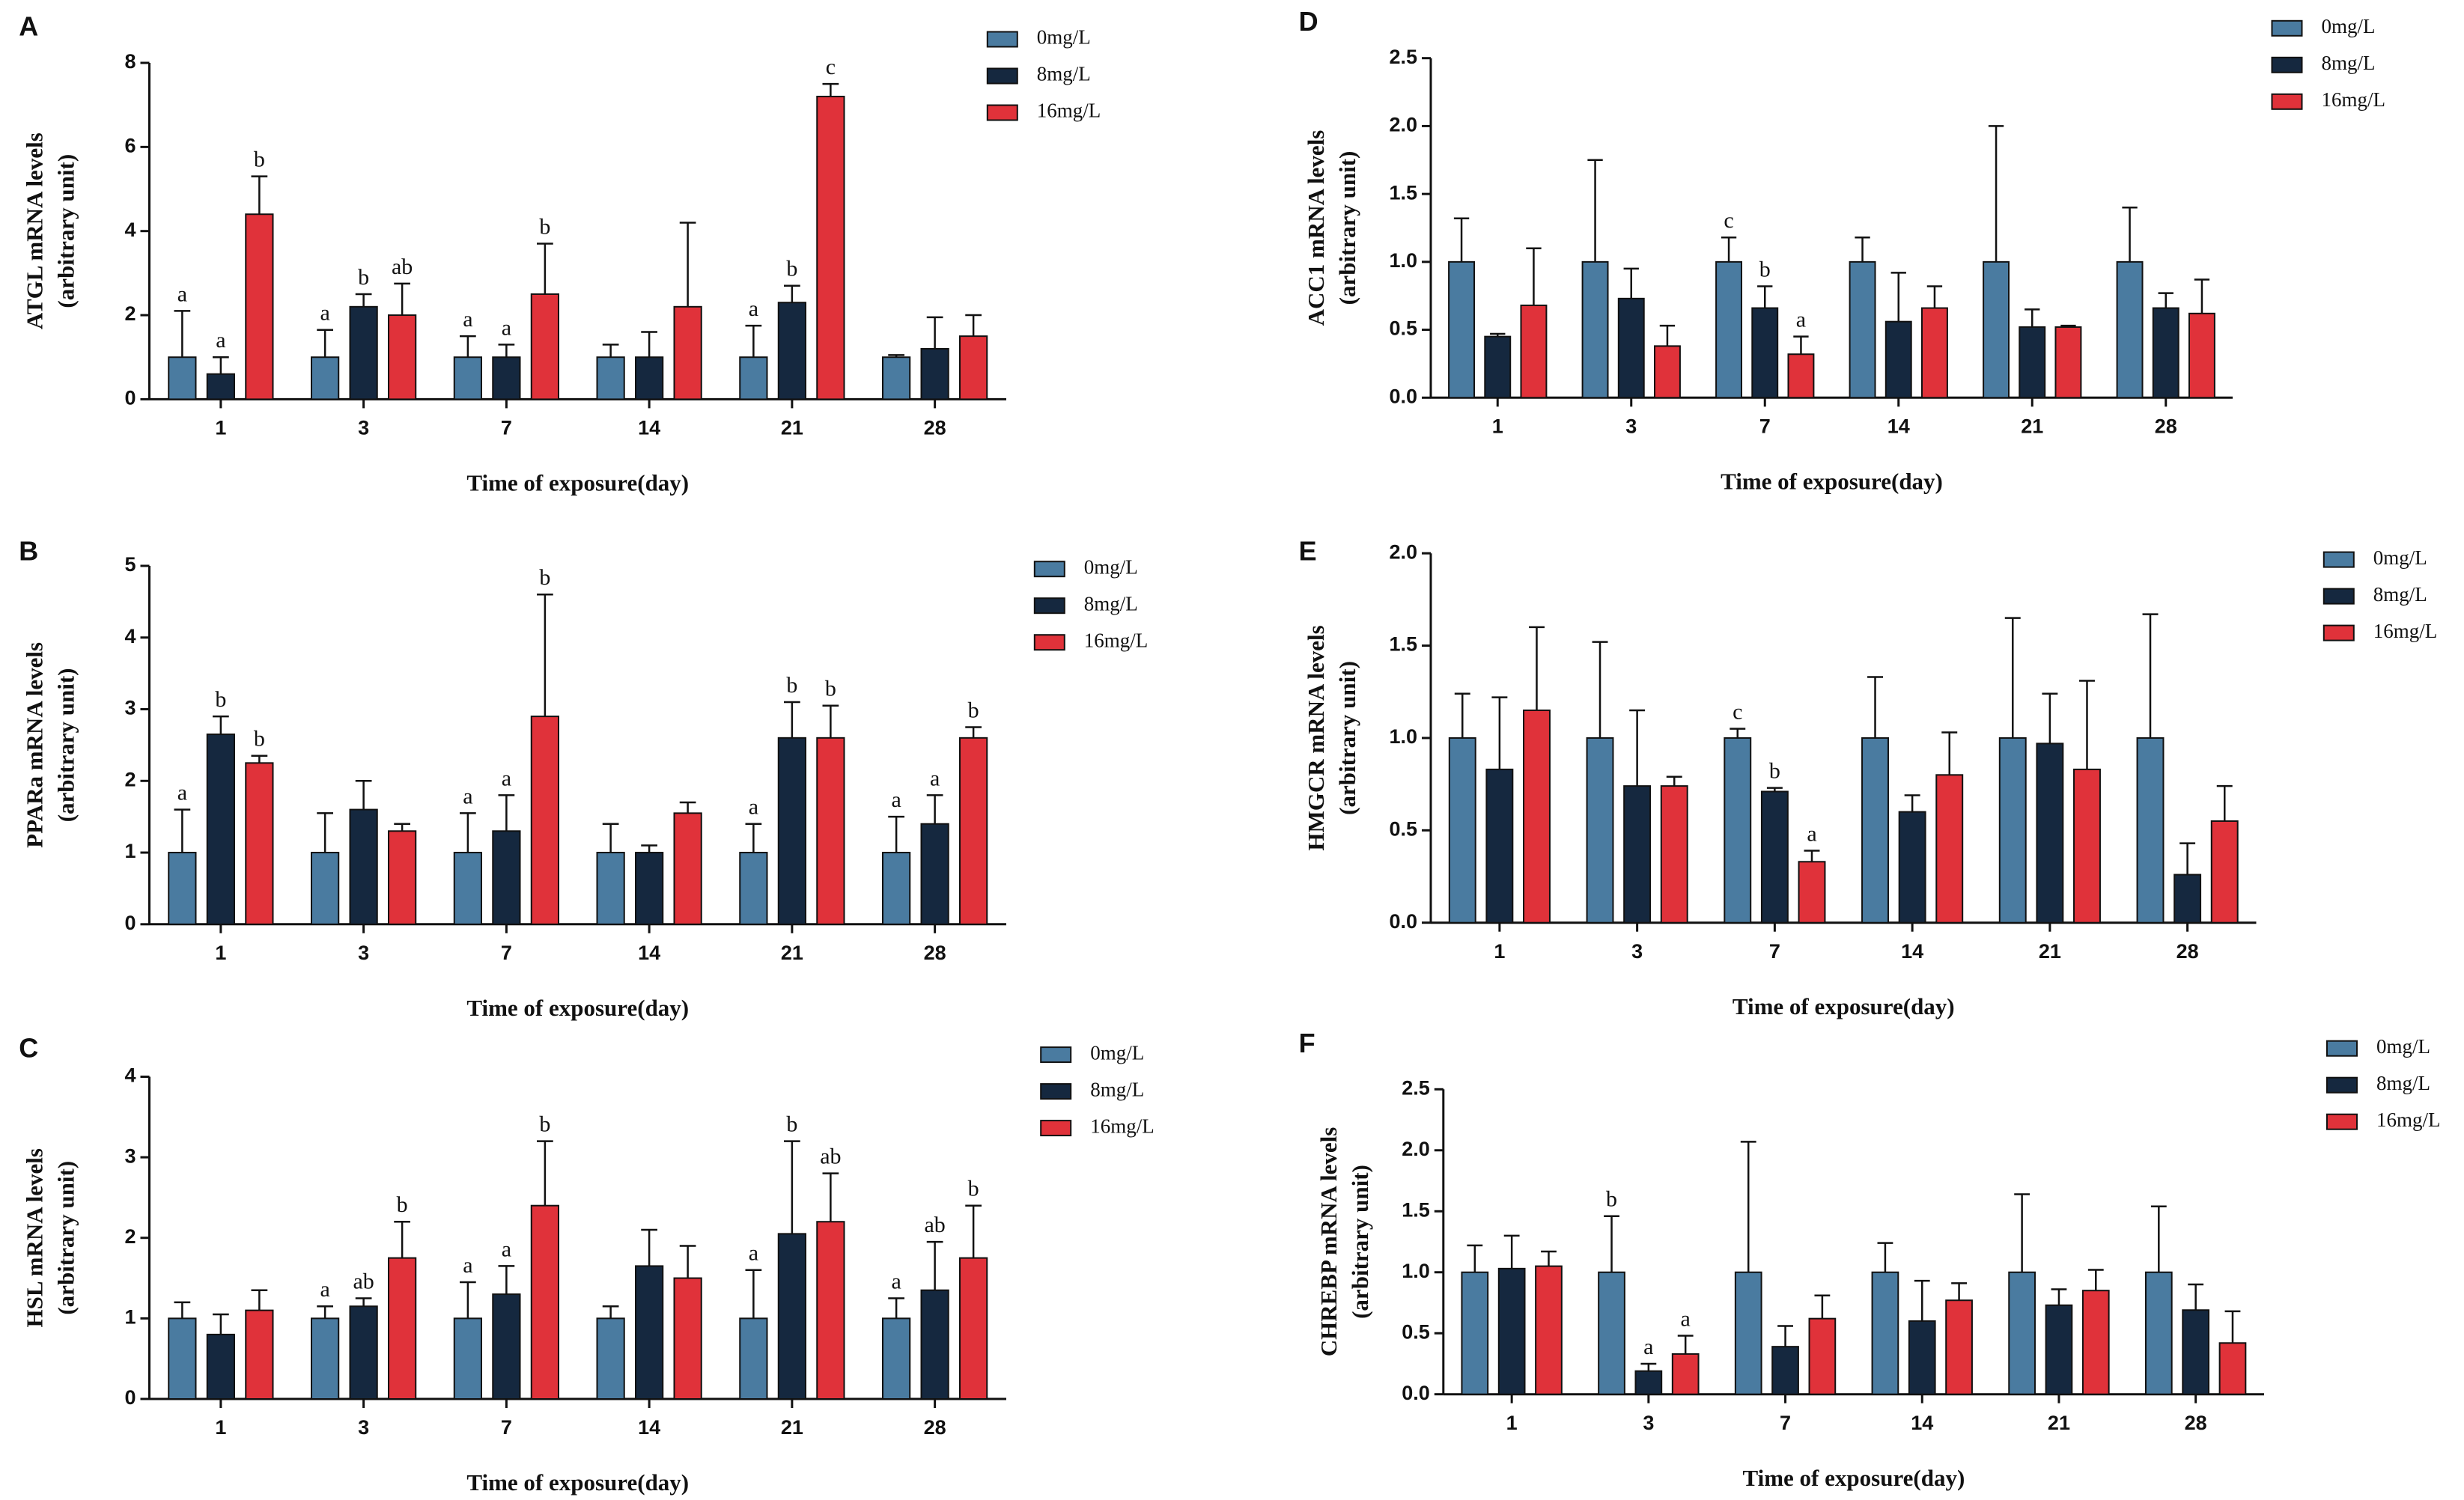 The image size is (2464, 1500). What do you see at coordinates (130, 564) in the screenshot?
I see `y-tick-label: 5` at bounding box center [130, 564].